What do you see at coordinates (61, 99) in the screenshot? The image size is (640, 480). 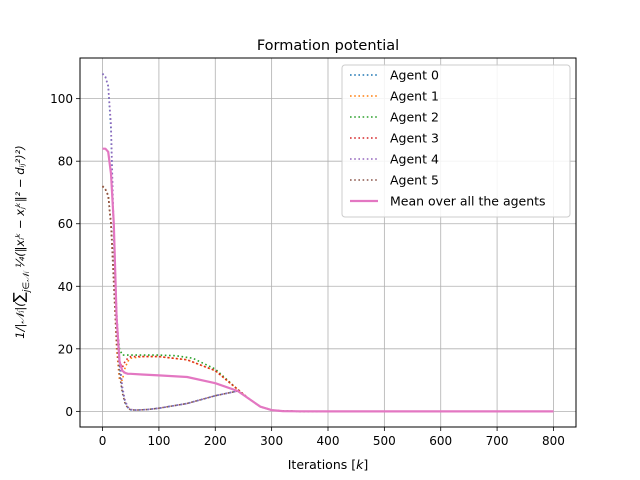 I see `y-tick-label: 100` at bounding box center [61, 99].